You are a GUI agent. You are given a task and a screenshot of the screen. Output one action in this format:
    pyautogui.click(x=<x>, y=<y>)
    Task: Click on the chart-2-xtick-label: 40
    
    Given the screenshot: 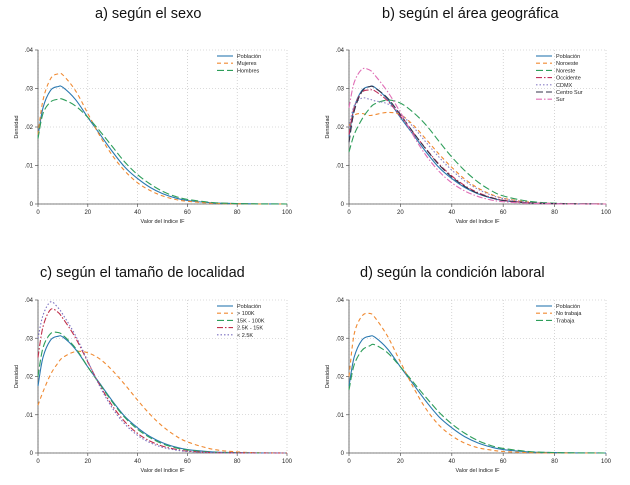 What is the action you would take?
    pyautogui.click(x=137, y=462)
    